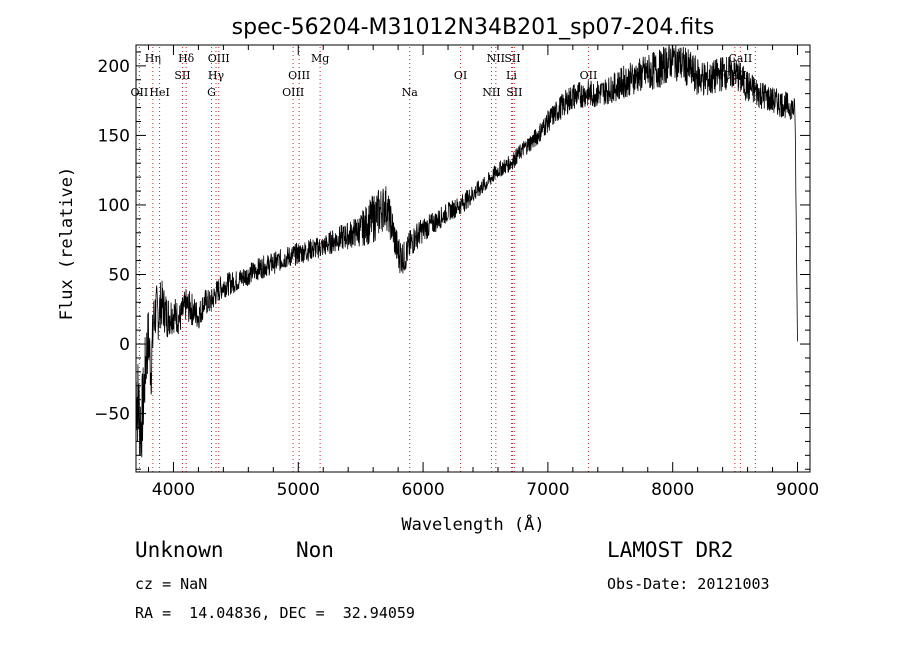  What do you see at coordinates (672, 490) in the screenshot?
I see `x-tick-label: 8000` at bounding box center [672, 490].